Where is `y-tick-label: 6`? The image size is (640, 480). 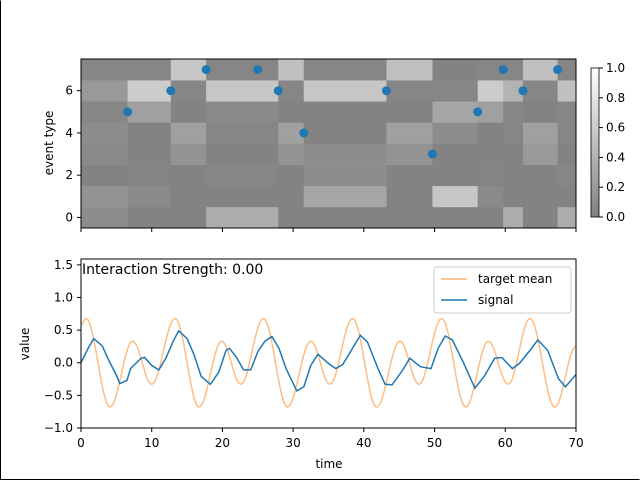 y-tick-label: 6 is located at coordinates (69, 91).